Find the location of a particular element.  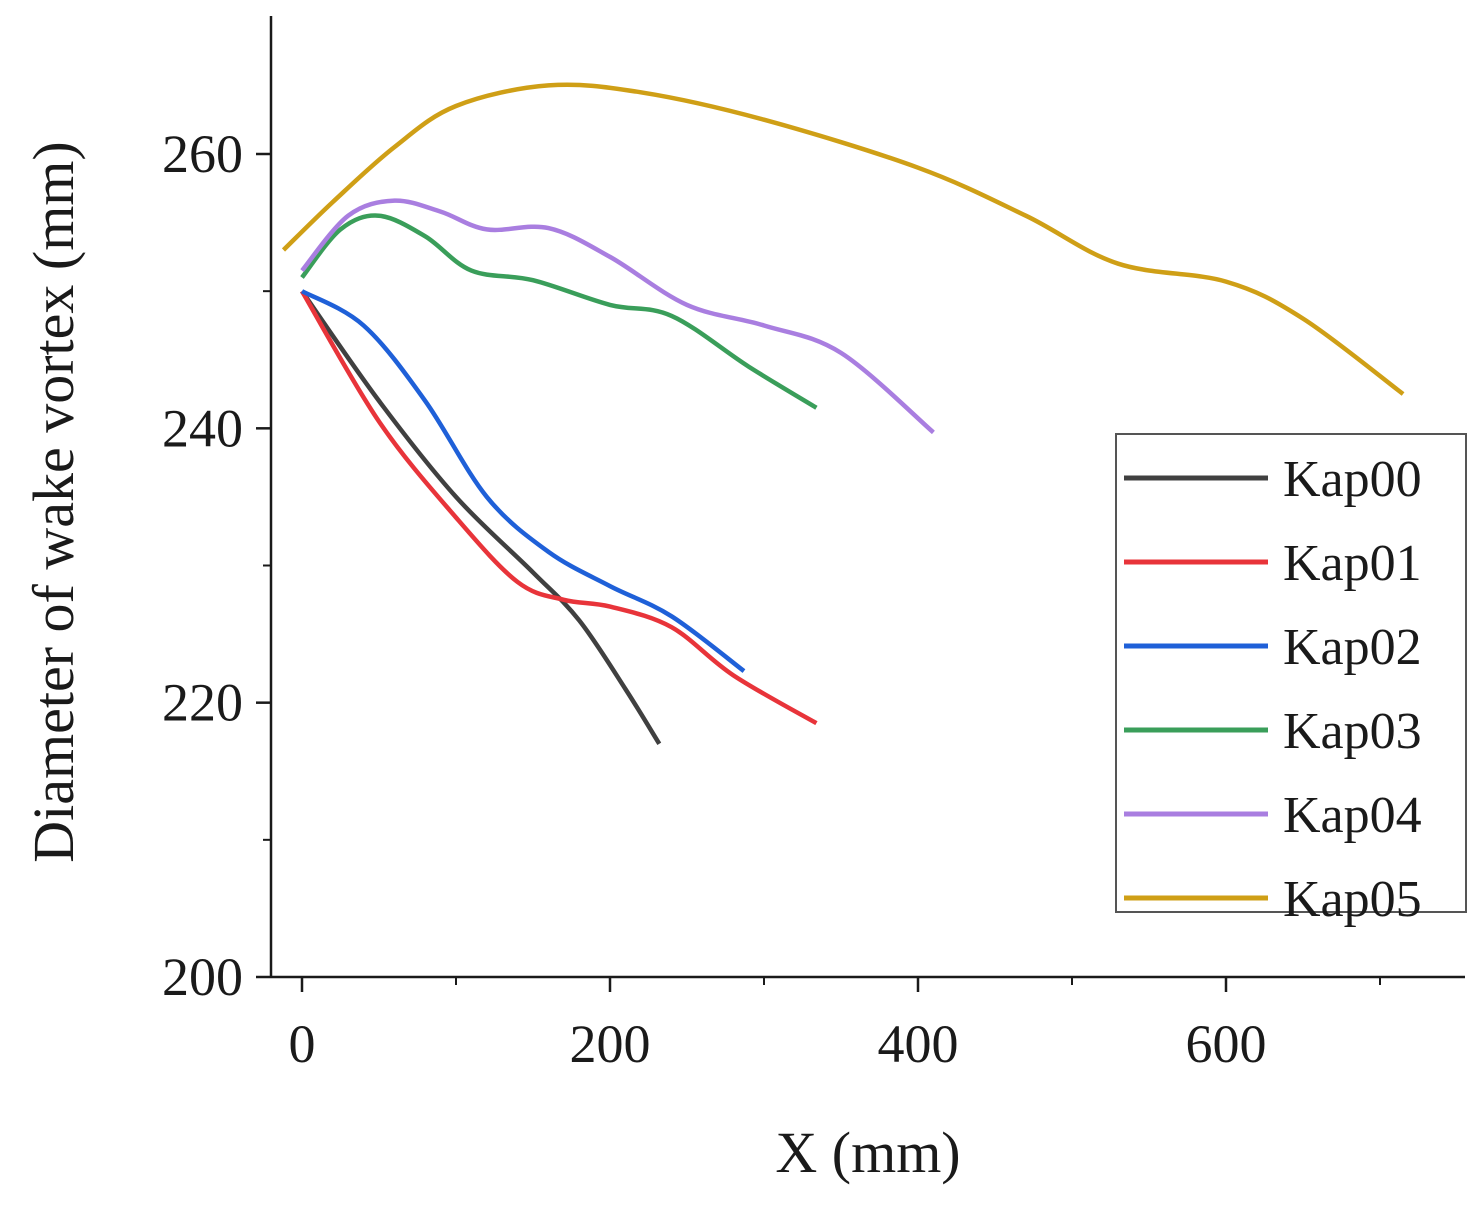

y-tick-label-240: 240 is located at coordinates (202, 428).